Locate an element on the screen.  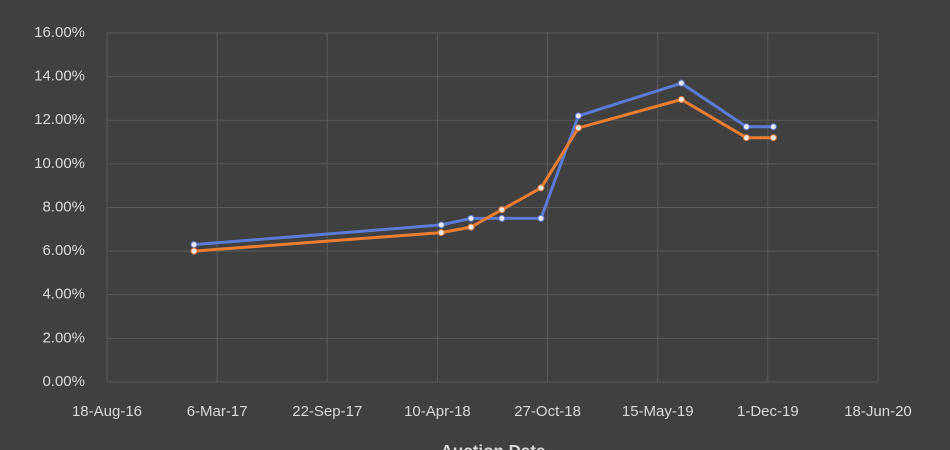
x-tick-label: 15-May-19 is located at coordinates (658, 411).